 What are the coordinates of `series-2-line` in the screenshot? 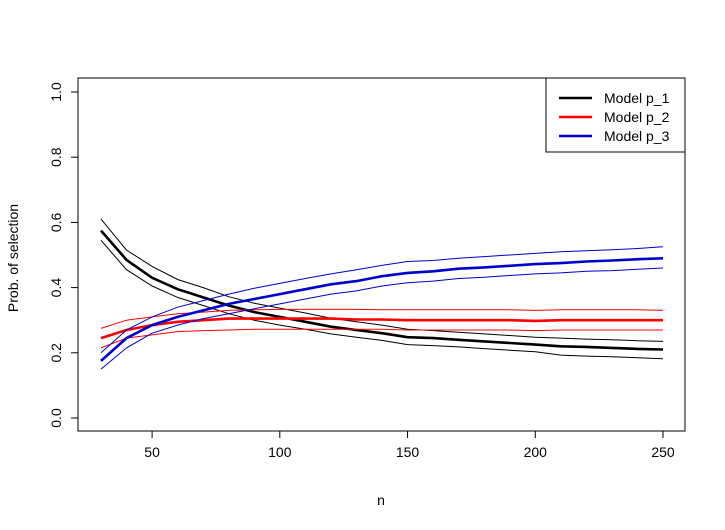 It's located at (381, 328).